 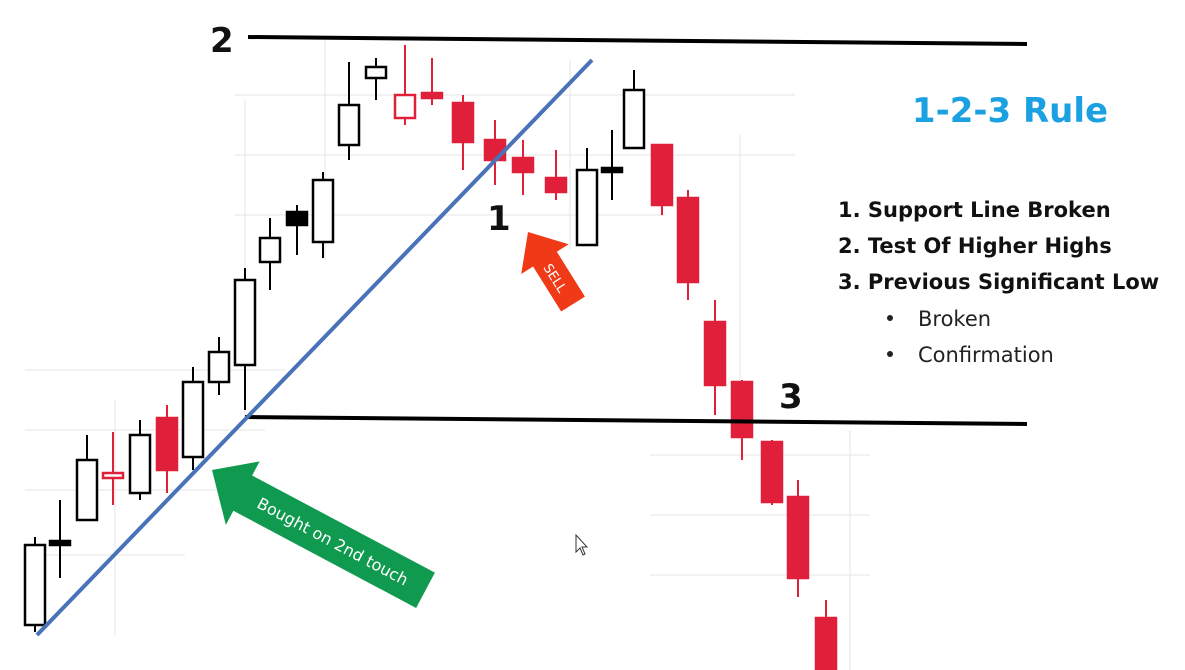 I want to click on buy-arrow: Bought on 2nd touch, so click(x=323, y=534).